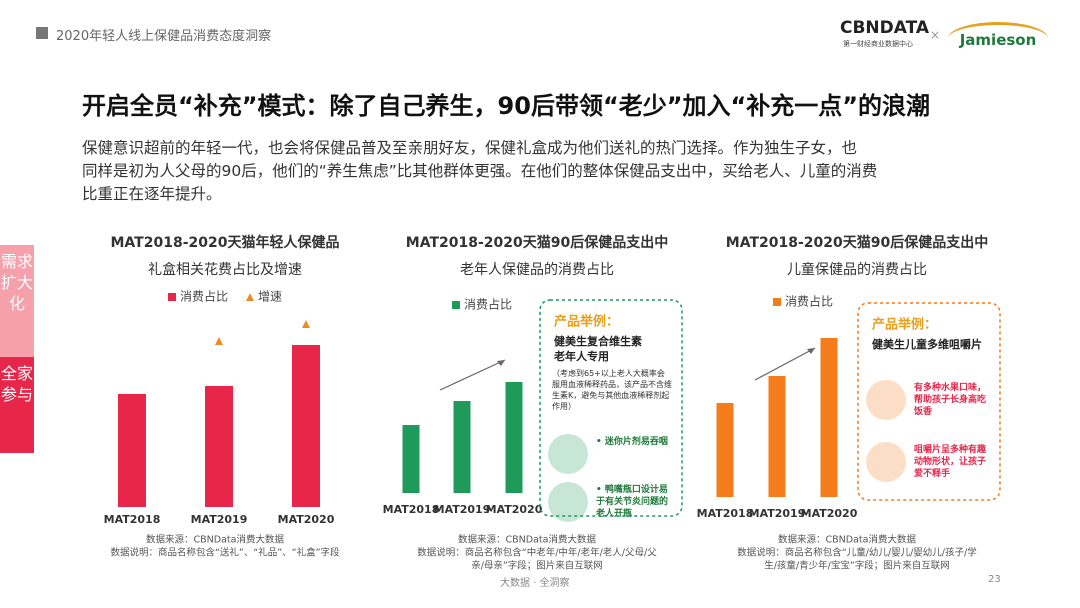  What do you see at coordinates (994, 579) in the screenshot?
I see `page-number: 23` at bounding box center [994, 579].